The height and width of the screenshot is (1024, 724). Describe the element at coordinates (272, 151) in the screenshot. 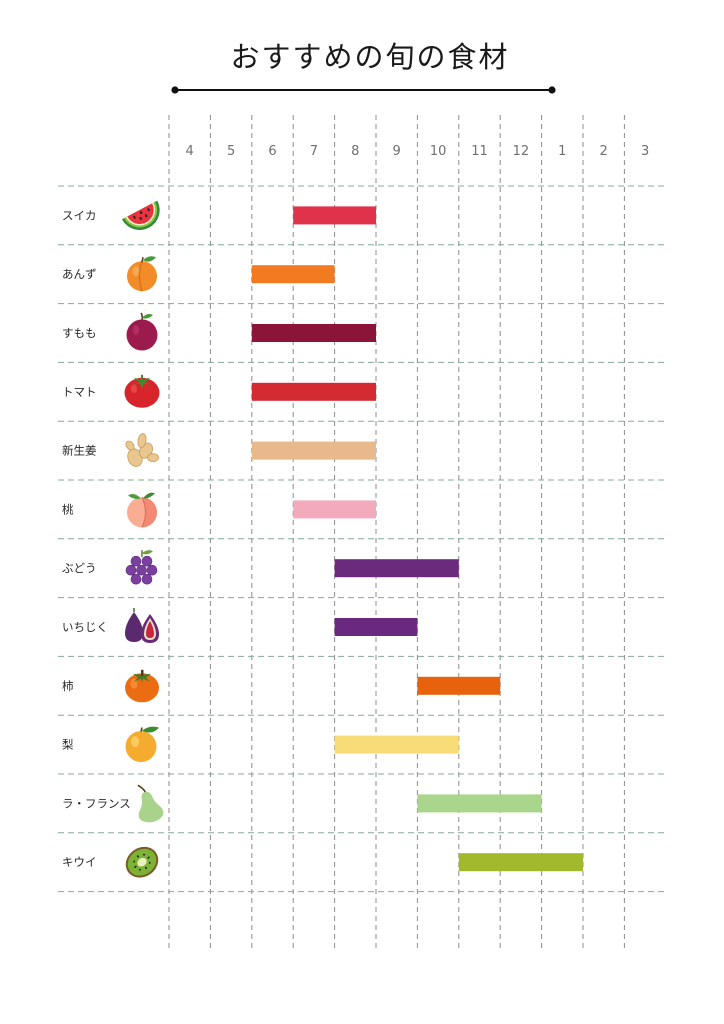

I see `month-label: 6` at that location.